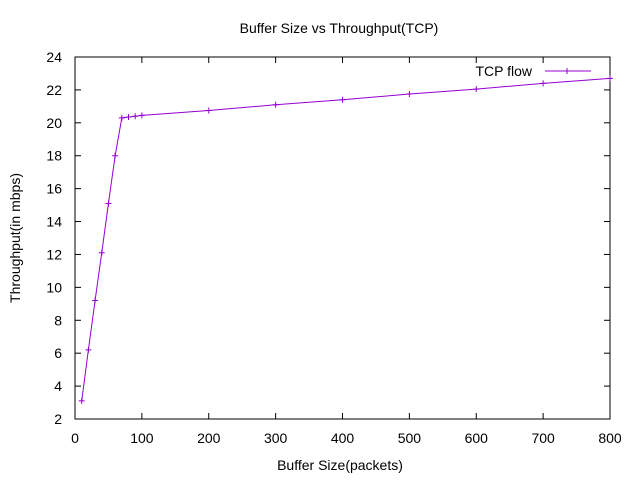 Image resolution: width=640 pixels, height=480 pixels. I want to click on y-tick-label: 4, so click(58, 386).